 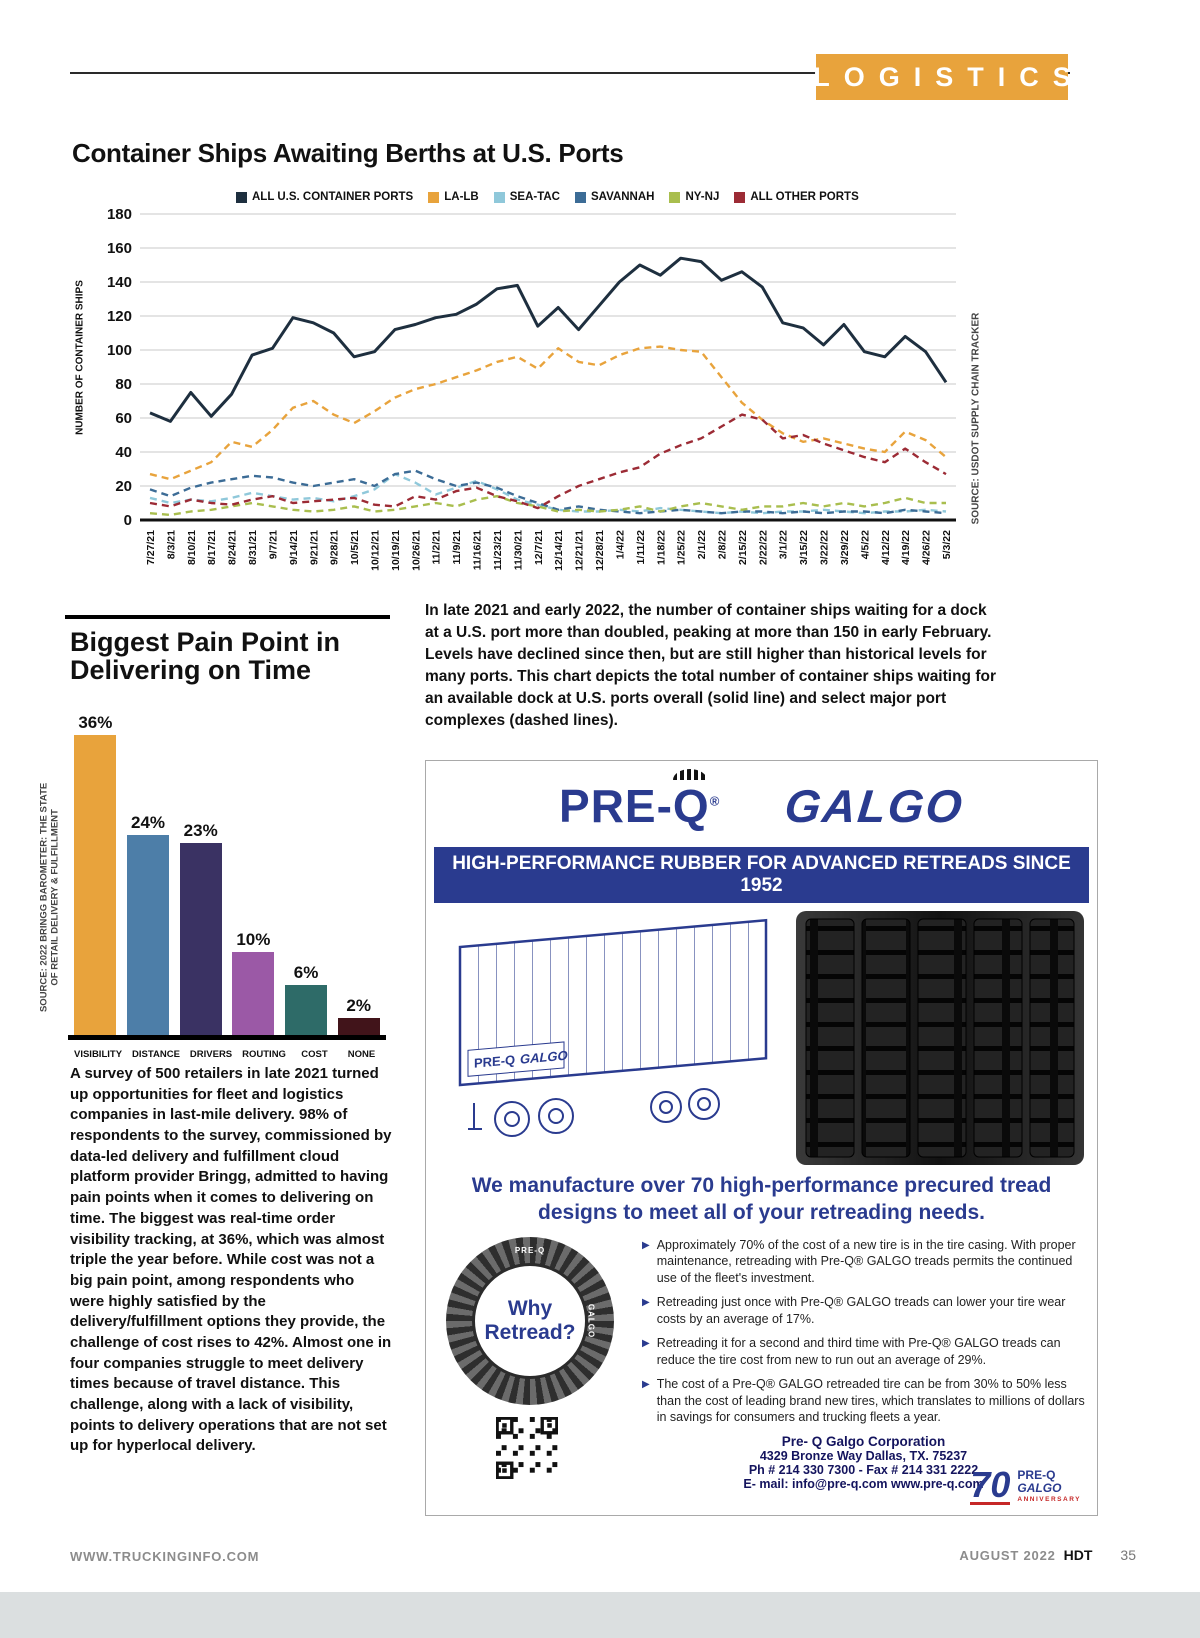 What do you see at coordinates (212, 547) in the screenshot?
I see `svg-text: 8/17/21` at bounding box center [212, 547].